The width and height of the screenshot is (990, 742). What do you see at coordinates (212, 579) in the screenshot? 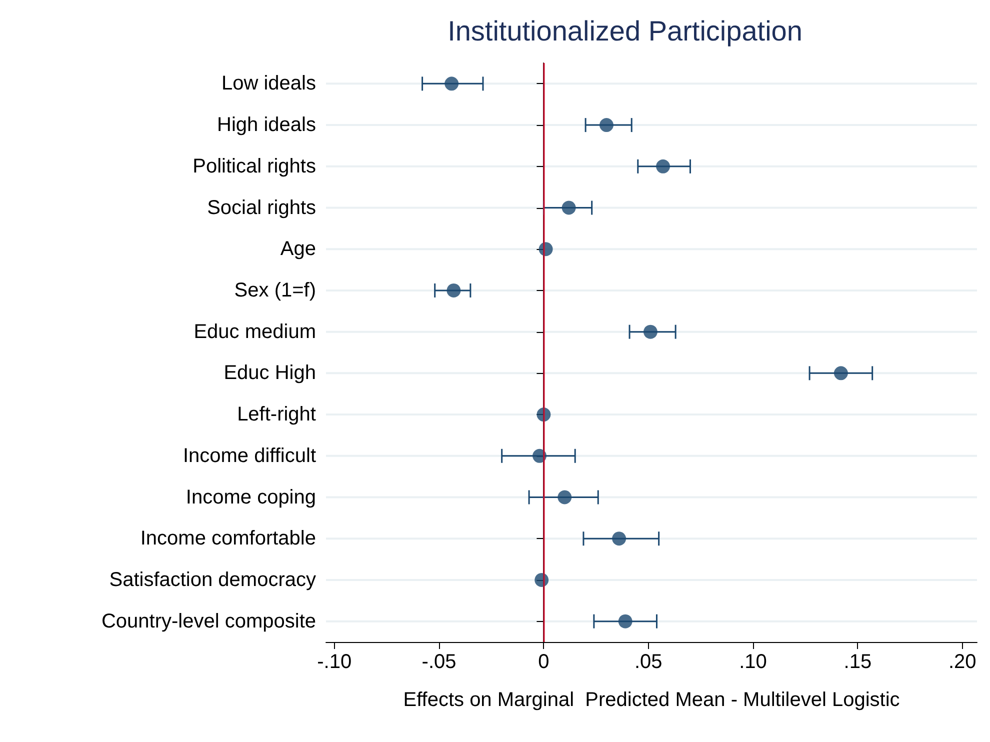
I see `y-tick-label: Satisfaction democracy` at bounding box center [212, 579].